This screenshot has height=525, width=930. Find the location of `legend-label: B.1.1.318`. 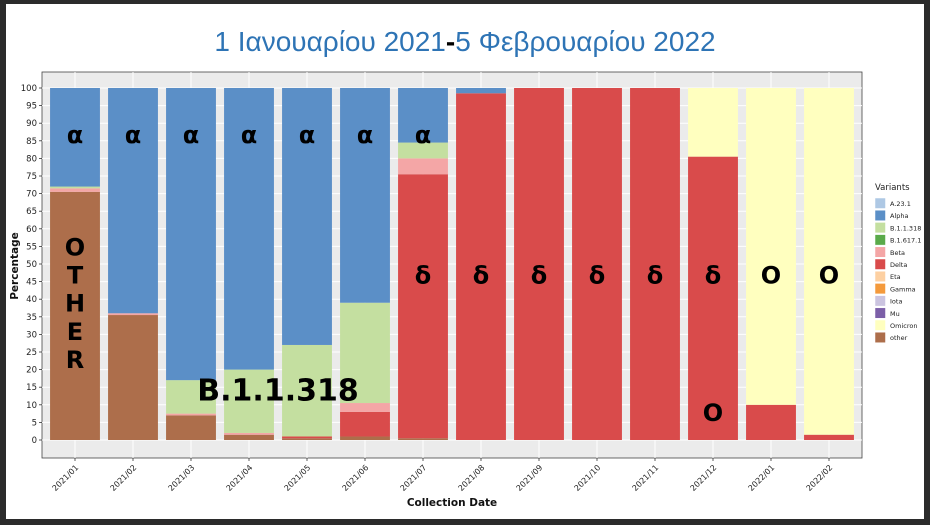

legend-label: B.1.1.318 is located at coordinates (905, 228).